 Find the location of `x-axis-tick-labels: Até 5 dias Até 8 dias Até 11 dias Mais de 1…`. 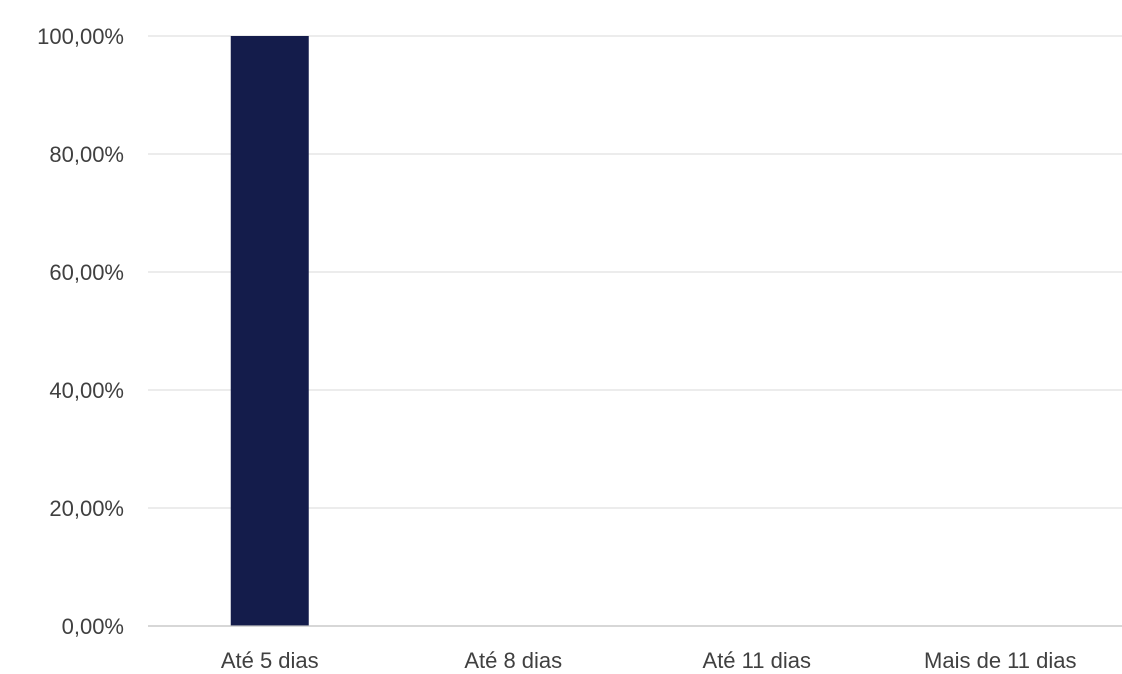

x-axis-tick-labels: Até 5 dias Até 8 dias Até 11 dias Mais de 1… is located at coordinates (649, 660).